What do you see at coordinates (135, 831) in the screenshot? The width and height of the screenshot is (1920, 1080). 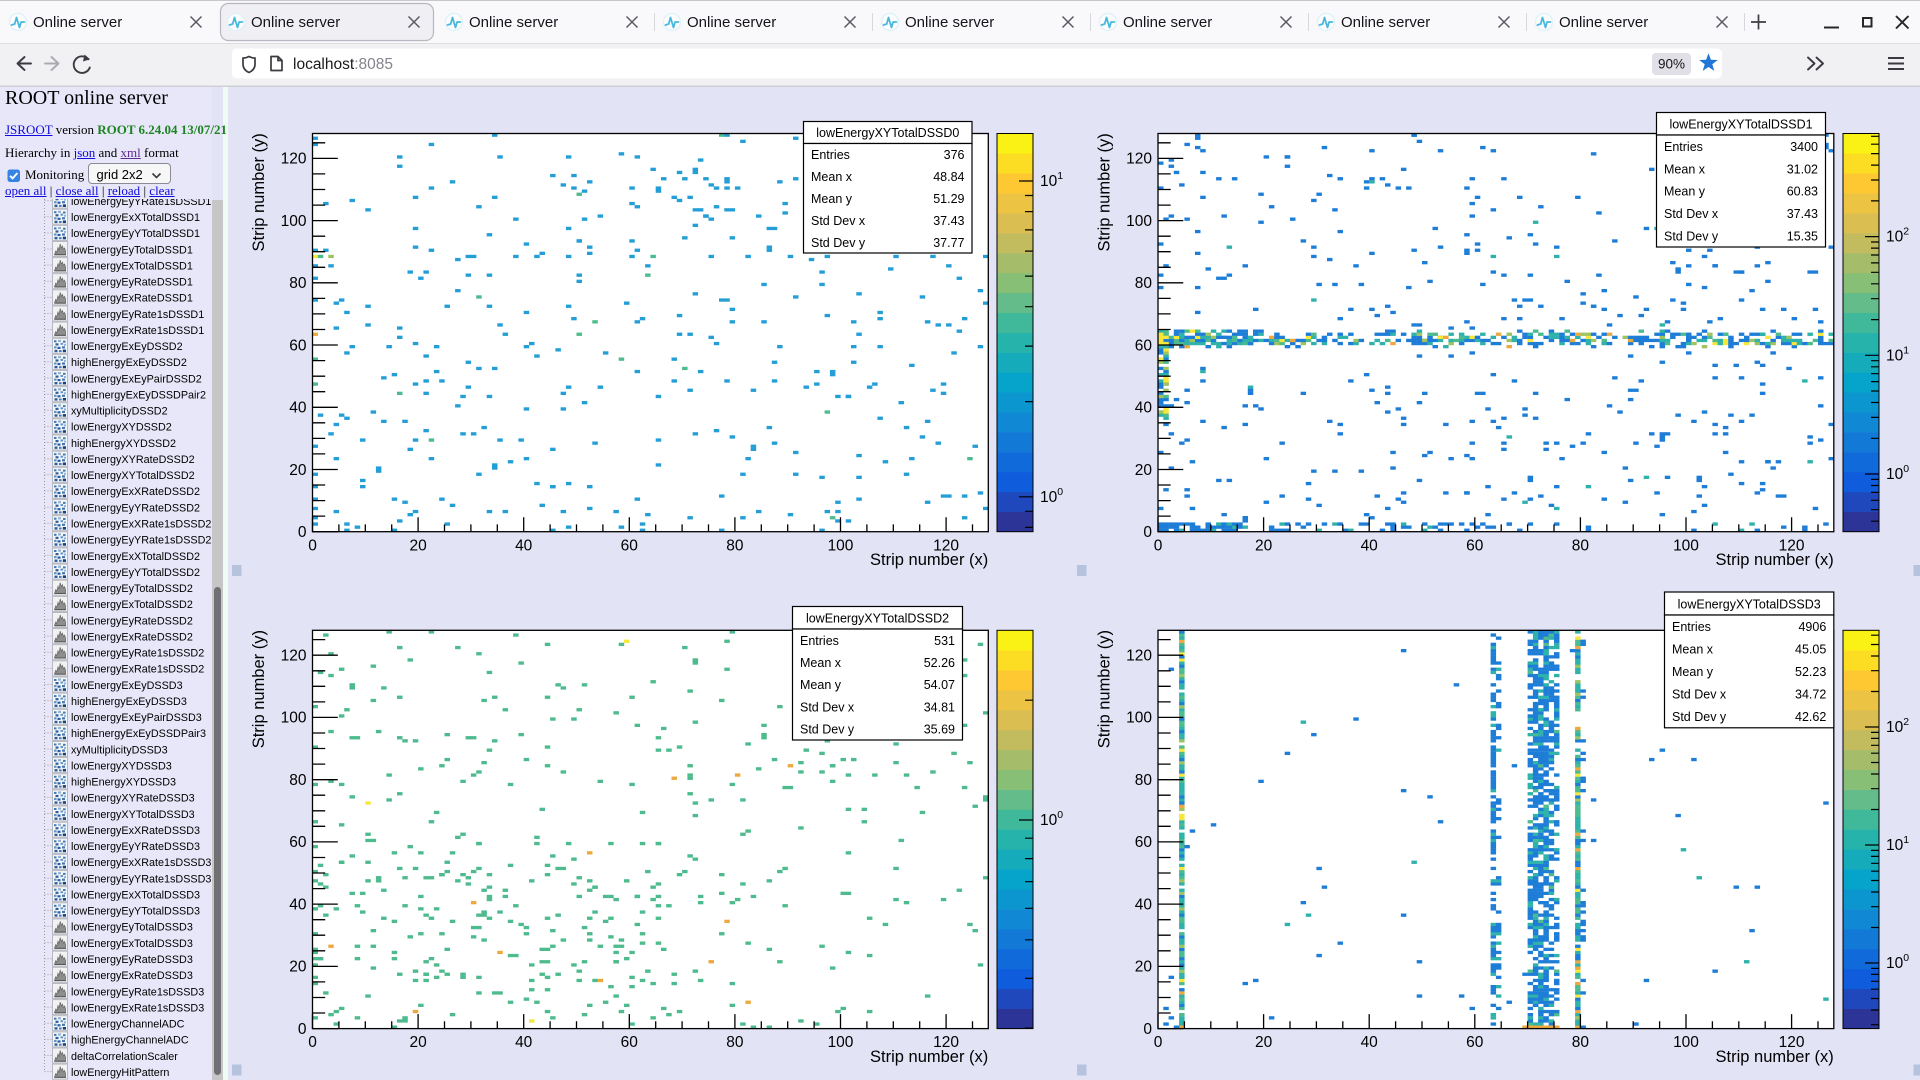 I see `svg-text: lowEnergyExXRateDSSD3` at bounding box center [135, 831].